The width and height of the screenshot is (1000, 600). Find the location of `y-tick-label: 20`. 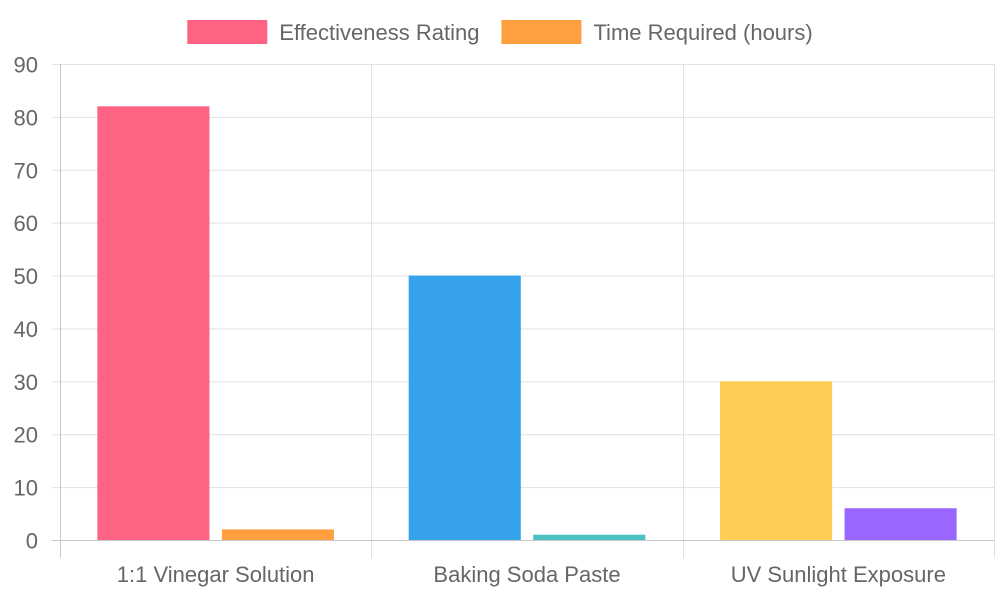

y-tick-label: 20 is located at coordinates (26, 435).